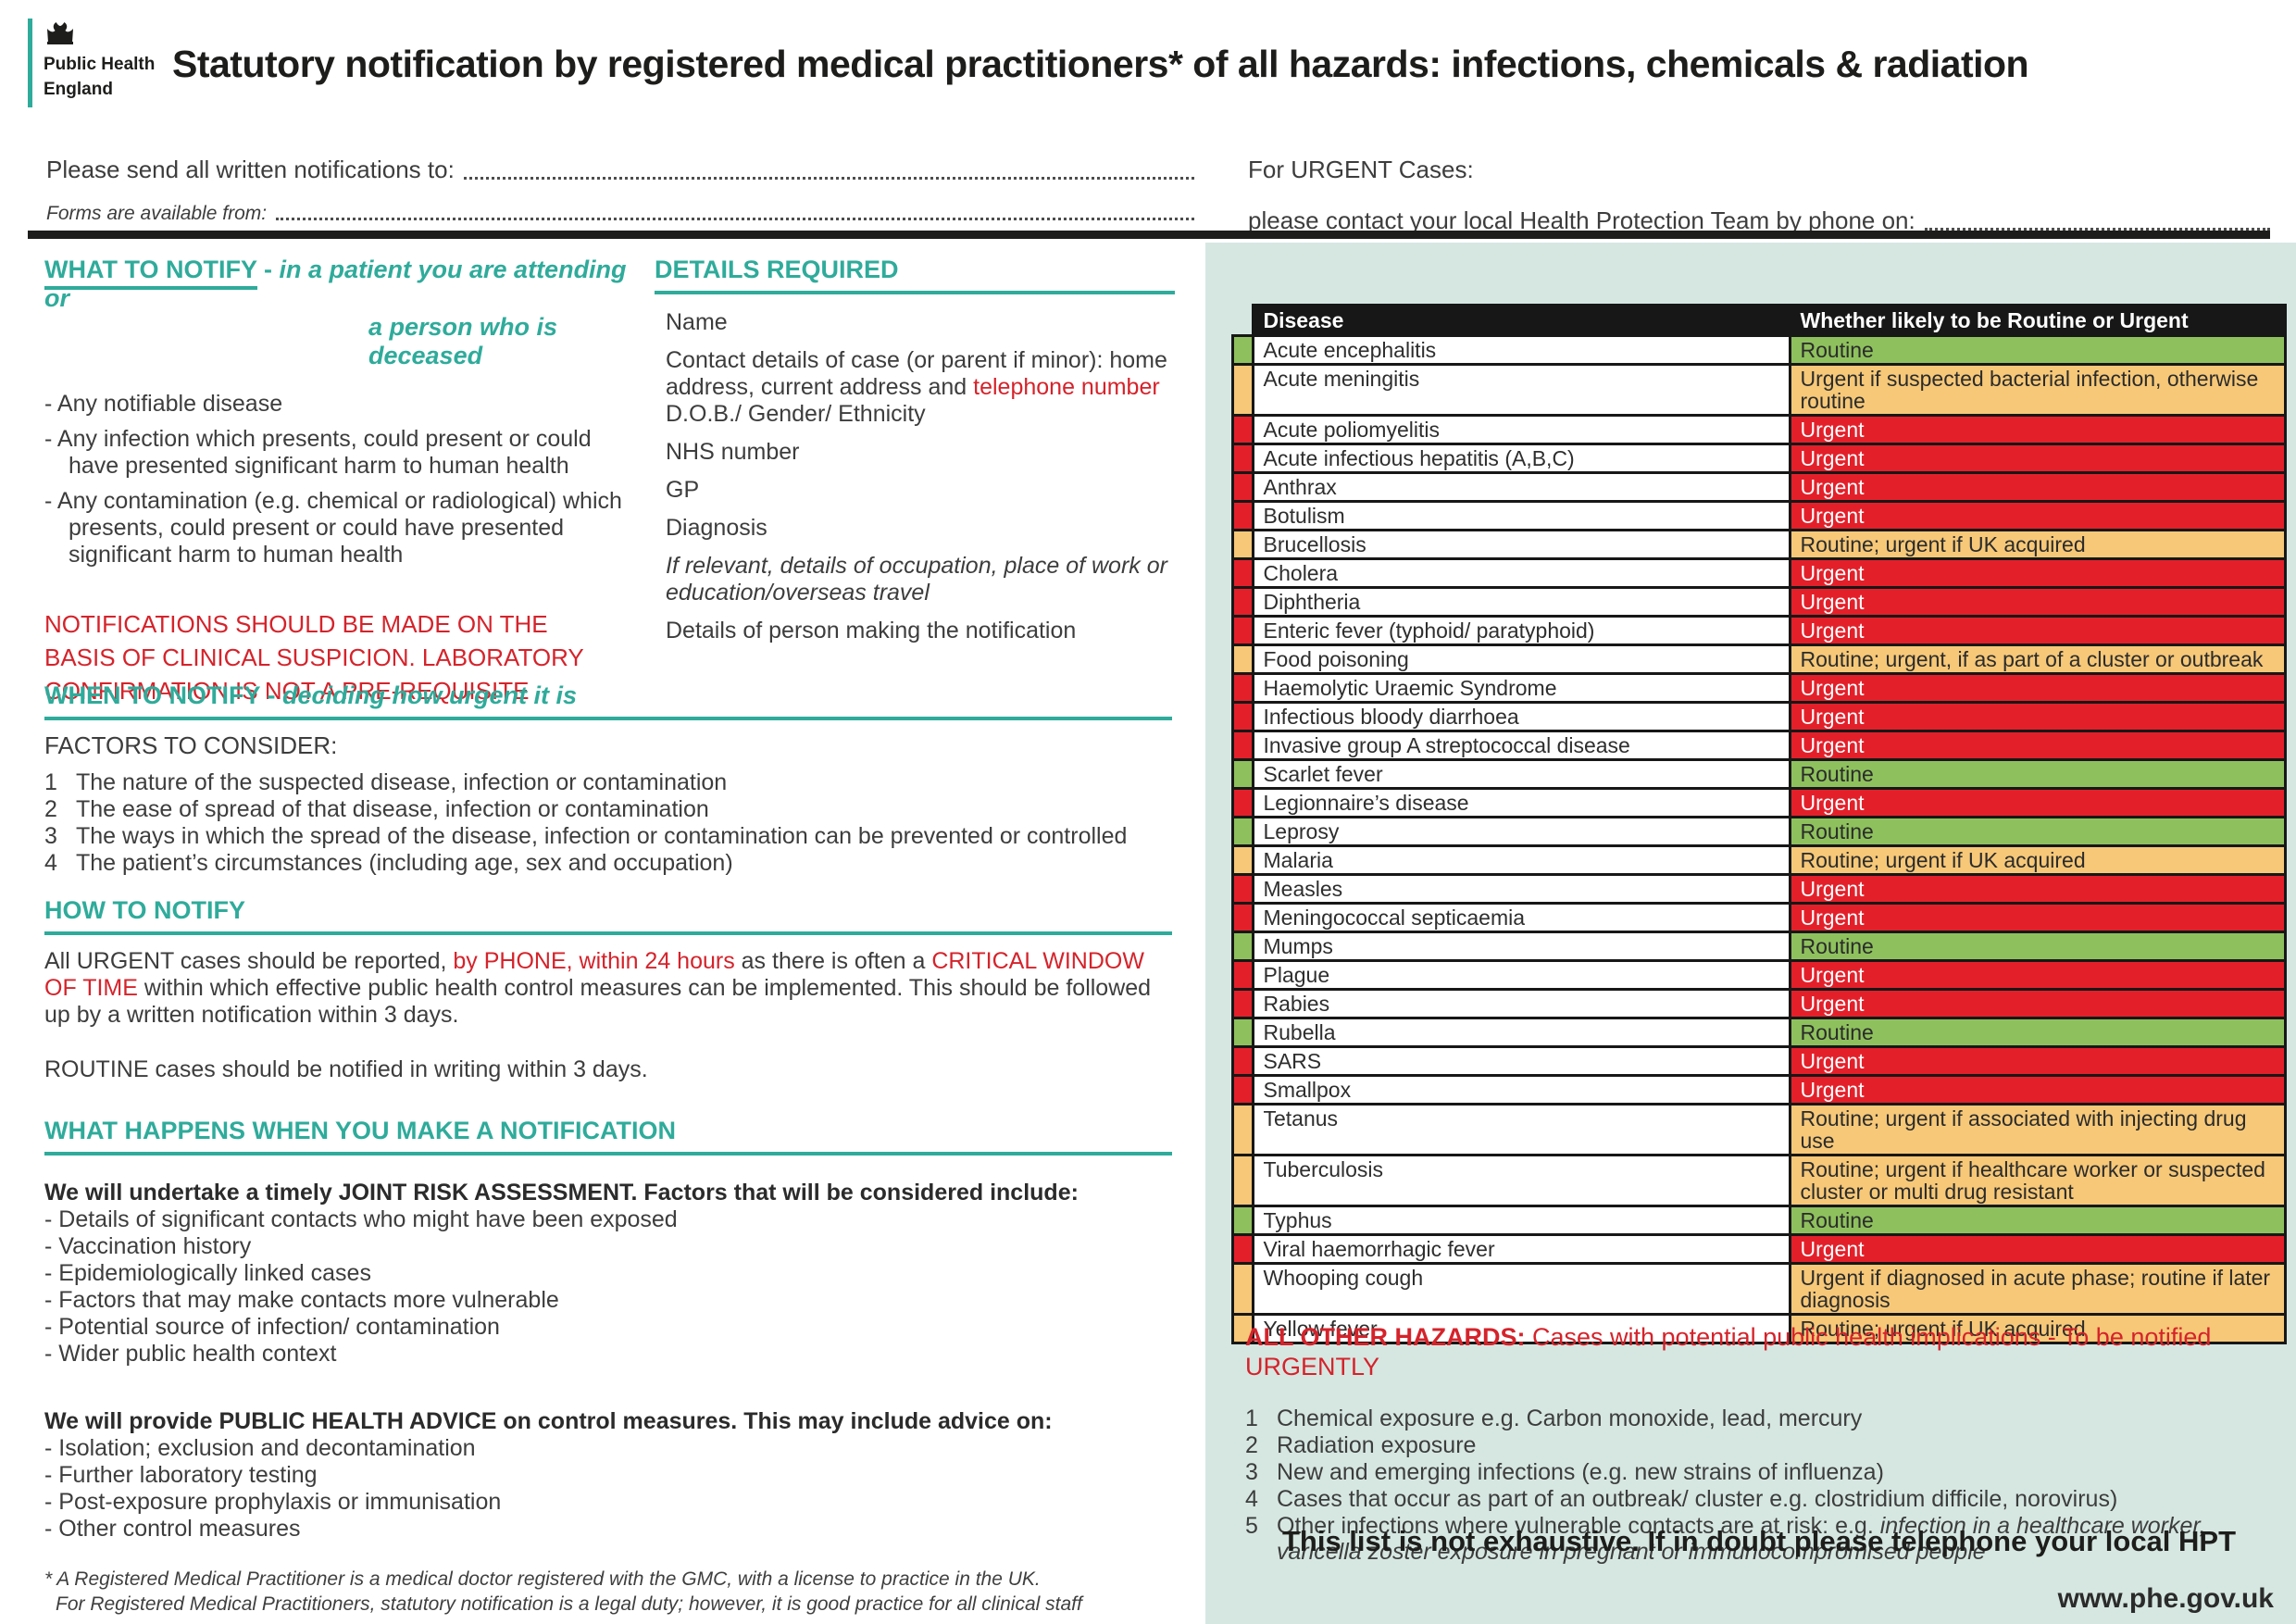 The image size is (2296, 1624). Describe the element at coordinates (157, 213) in the screenshot. I see `forms-label: Forms are available from:` at that location.